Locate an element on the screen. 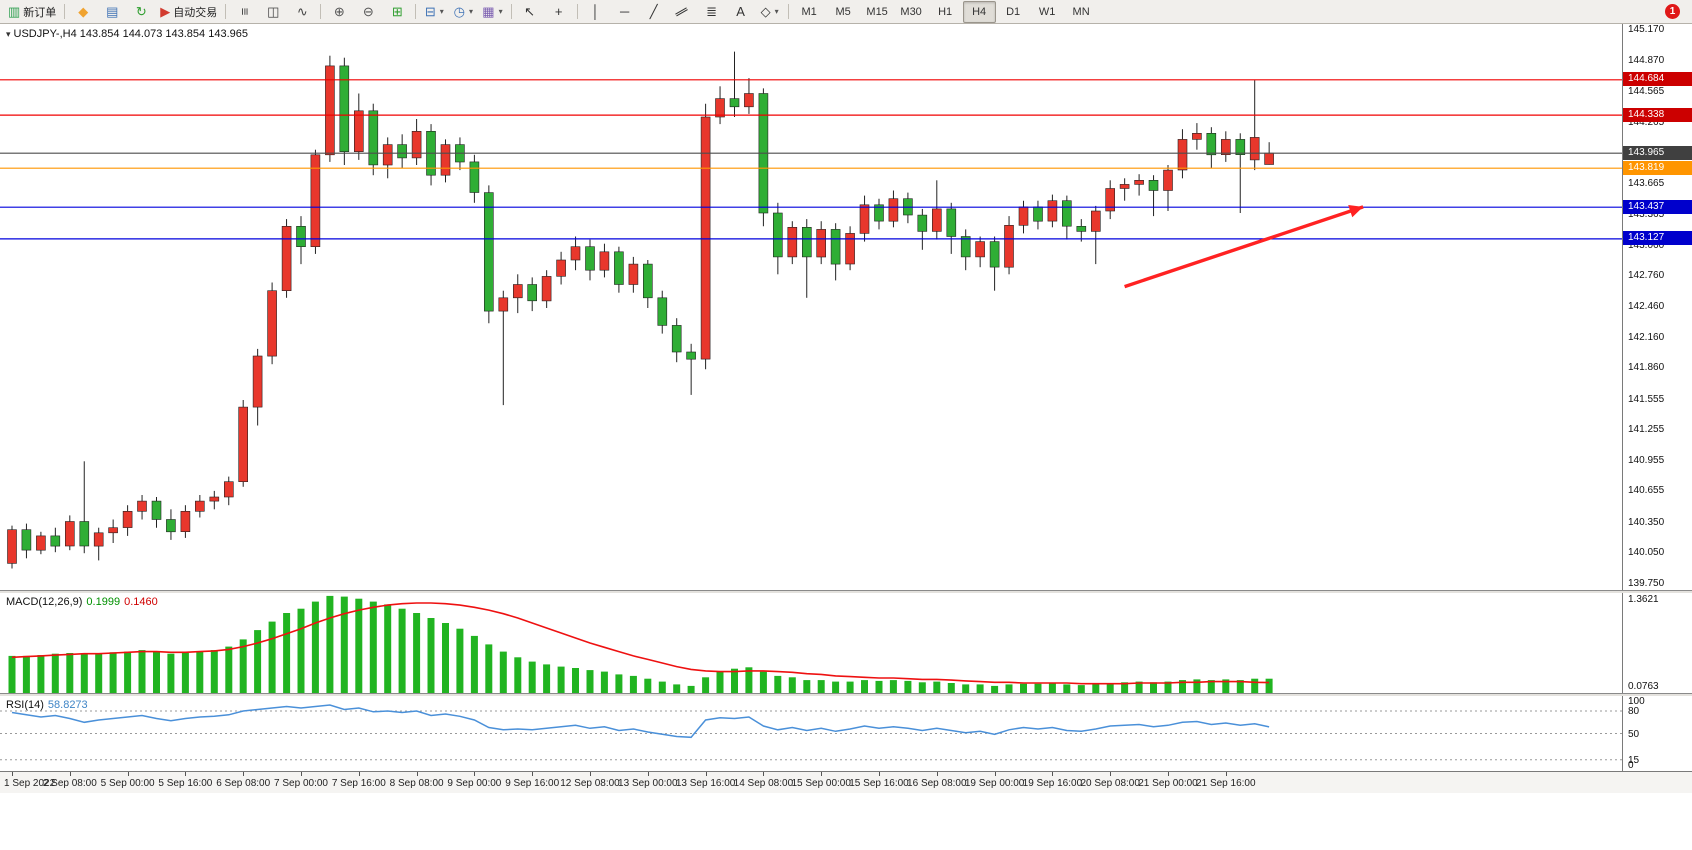 The image size is (1692, 850). crosshair-button: + is located at coordinates (559, 12).